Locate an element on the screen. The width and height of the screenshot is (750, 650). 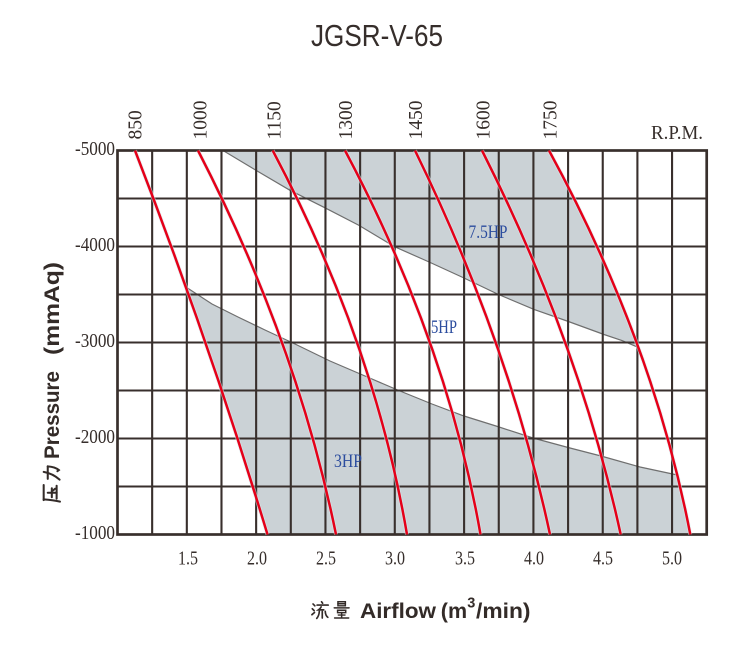
svg-text: 2.0 is located at coordinates (257, 559).